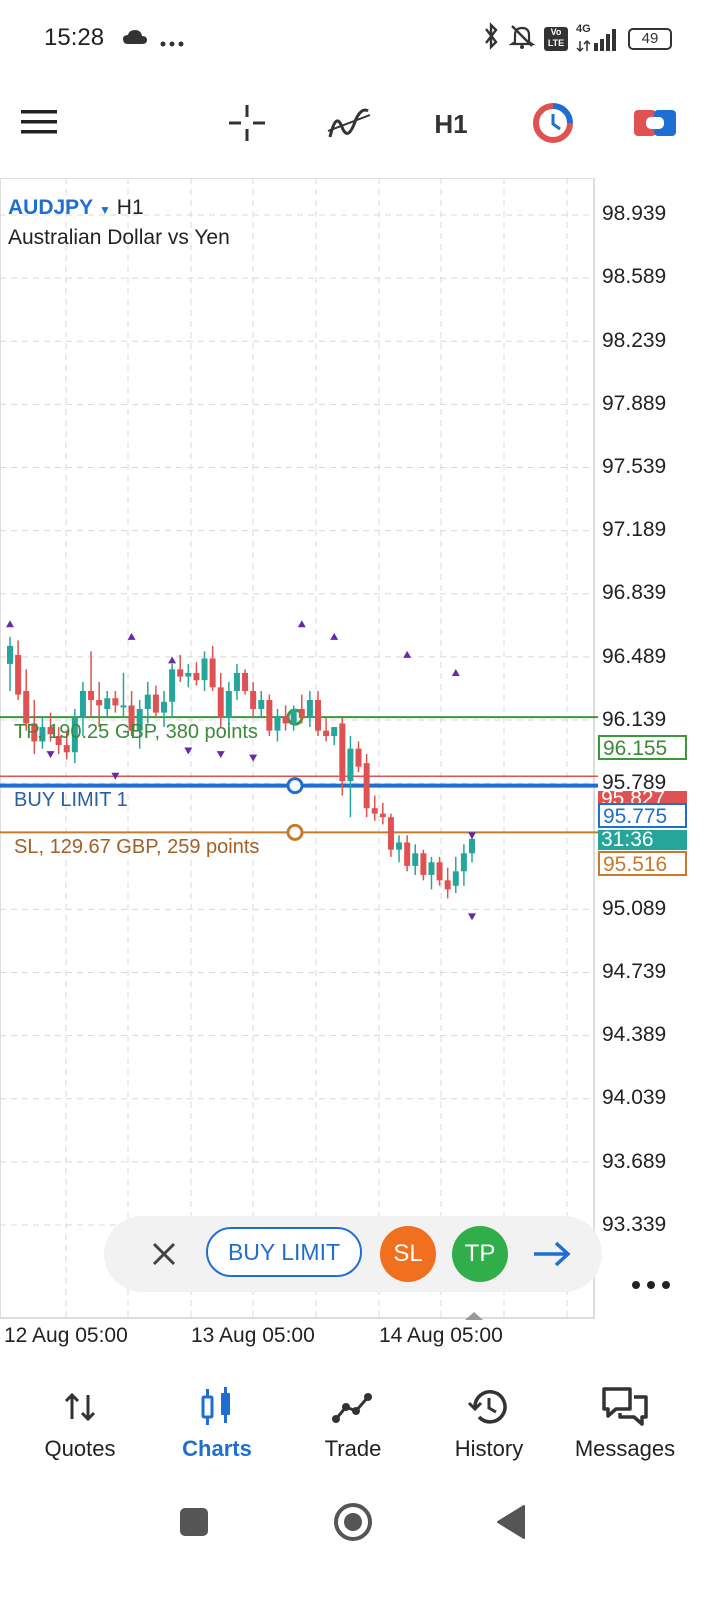  Describe the element at coordinates (353, 1448) in the screenshot. I see `nav-trade-label: Trade` at that location.